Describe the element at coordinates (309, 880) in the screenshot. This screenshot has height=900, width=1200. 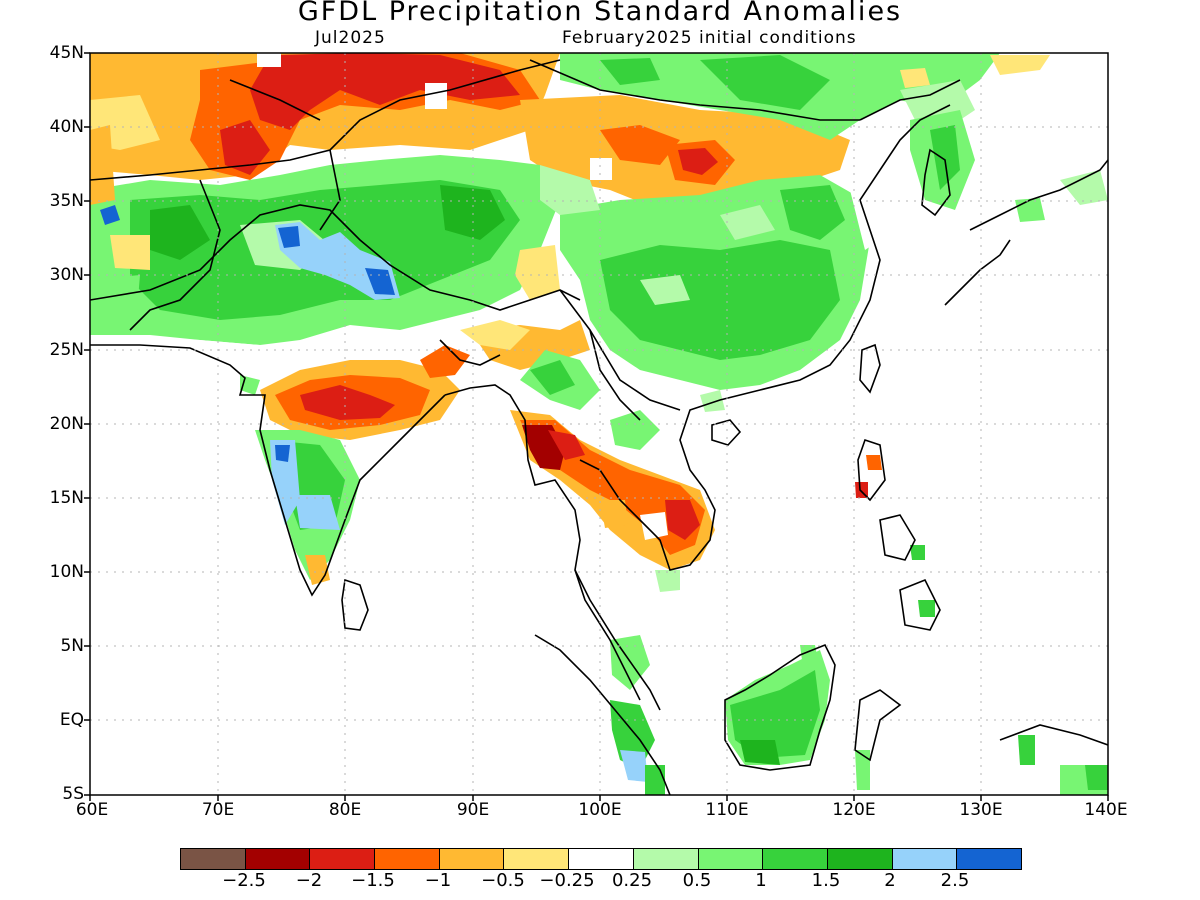
I see `colorbar-label: −2` at that location.